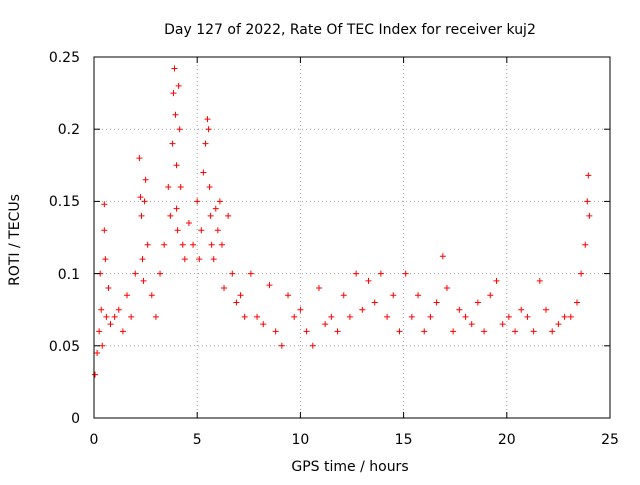 The width and height of the screenshot is (640, 485). What do you see at coordinates (610, 440) in the screenshot?
I see `x-tick-label: 25` at bounding box center [610, 440].